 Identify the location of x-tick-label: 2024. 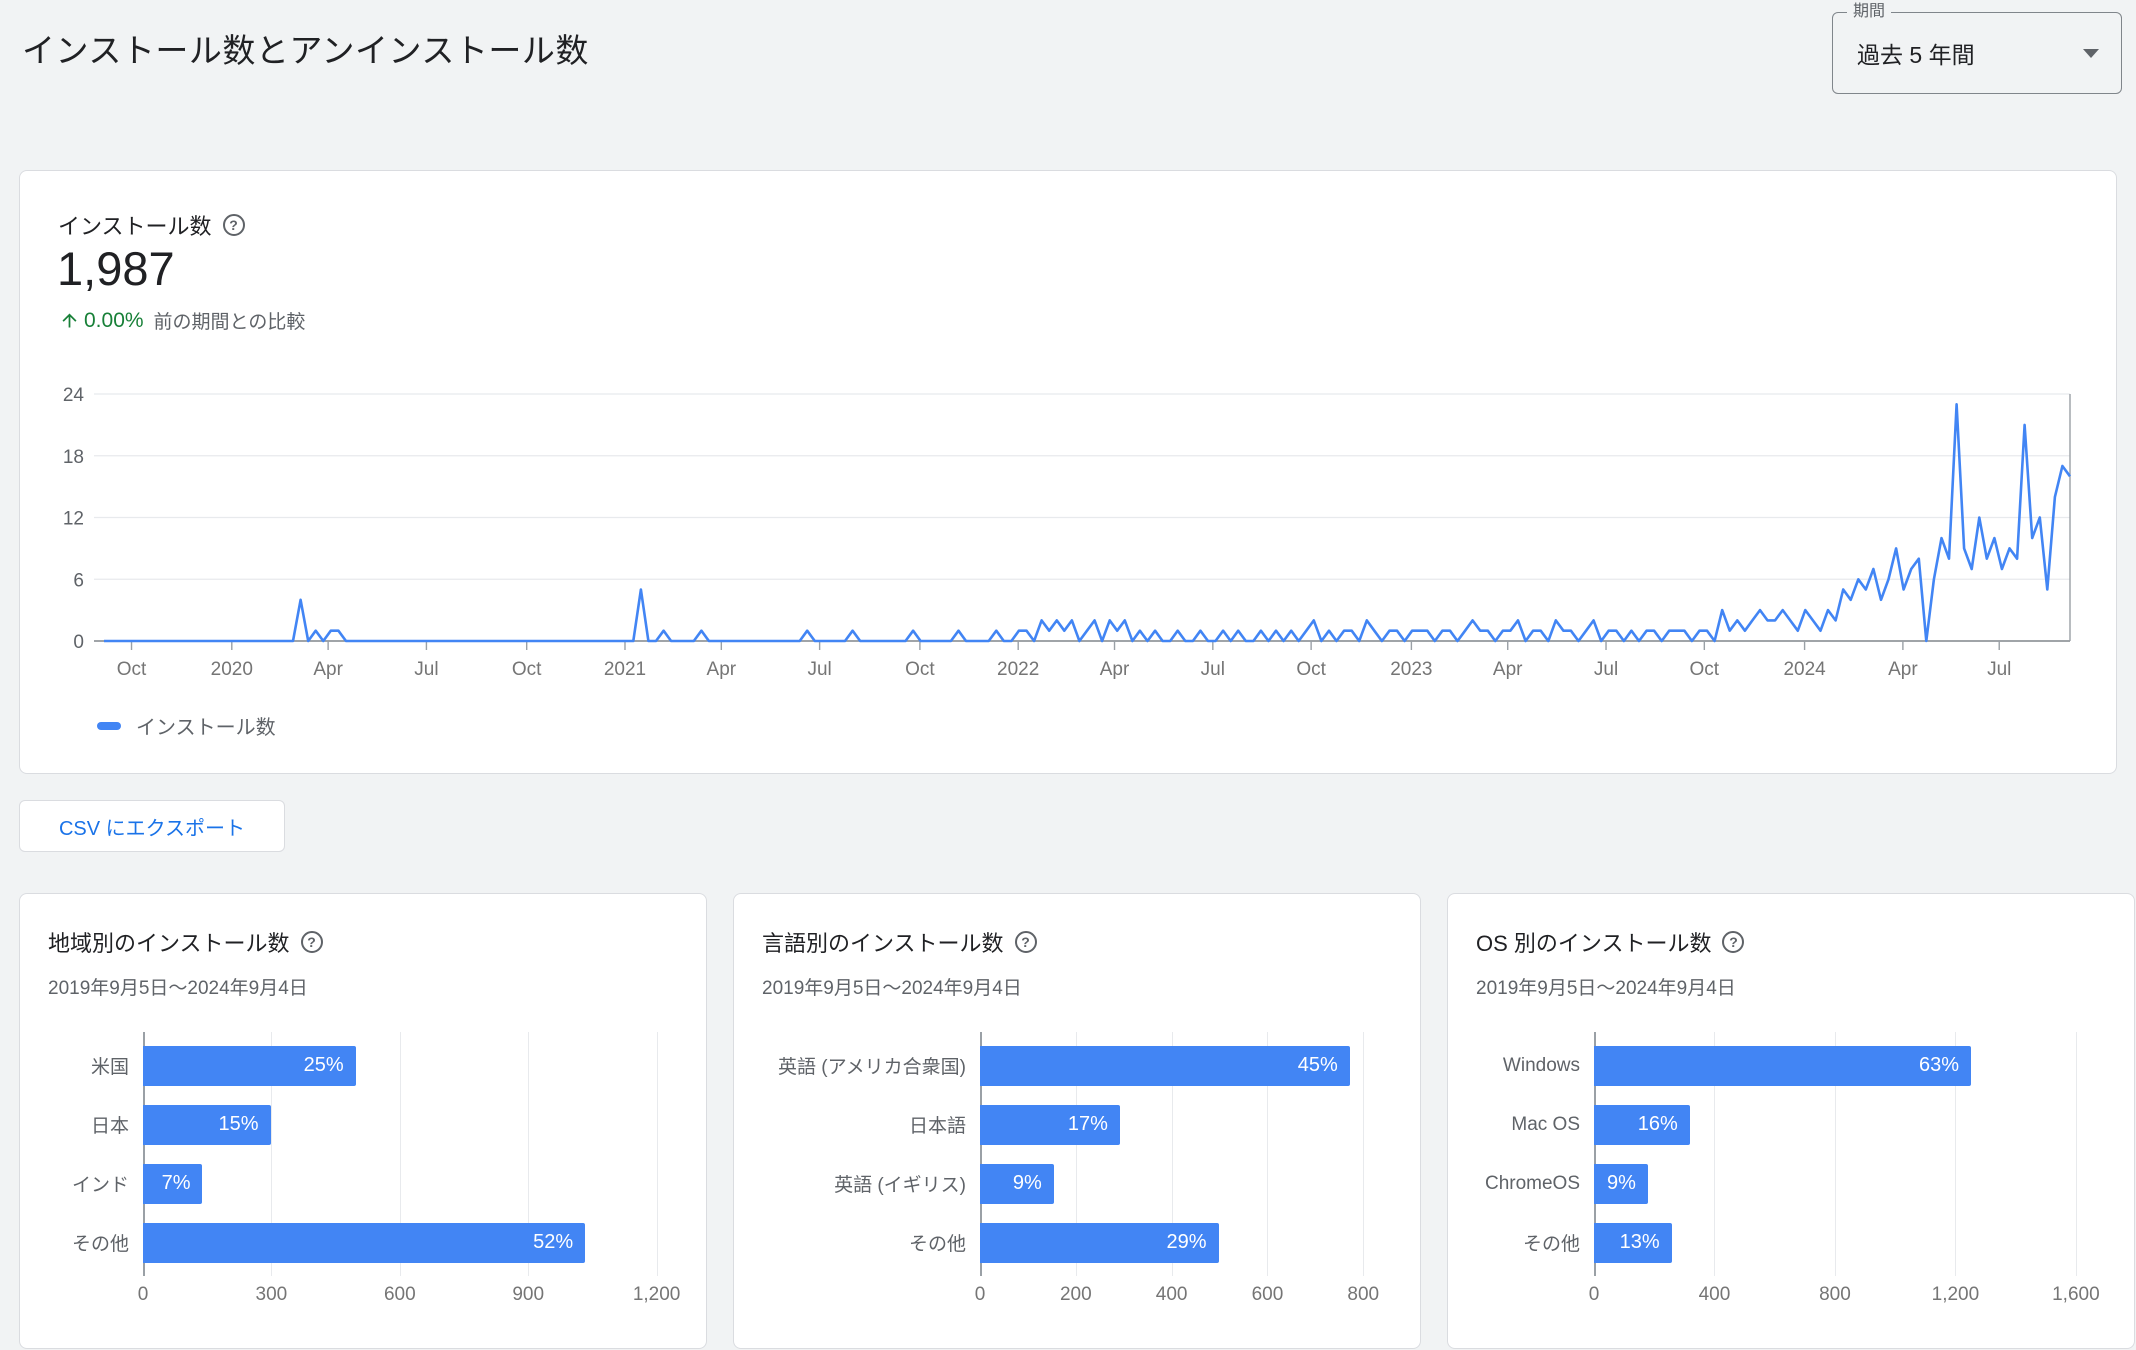
(1804, 669).